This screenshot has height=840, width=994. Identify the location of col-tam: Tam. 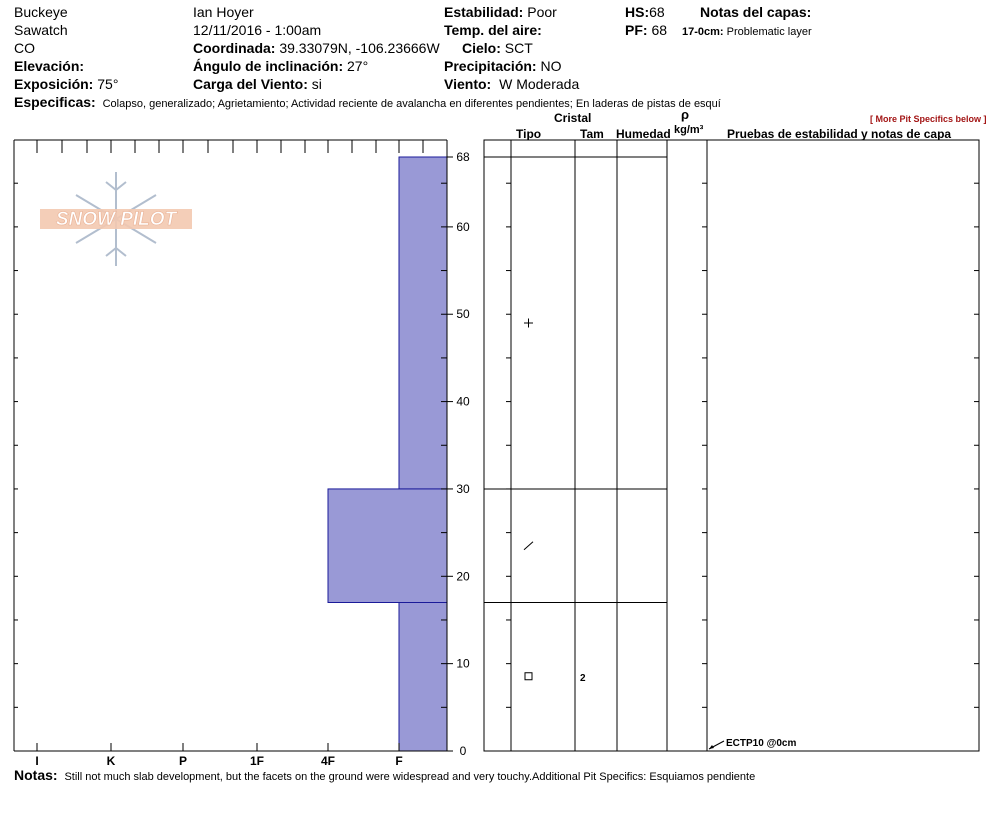
(592, 134).